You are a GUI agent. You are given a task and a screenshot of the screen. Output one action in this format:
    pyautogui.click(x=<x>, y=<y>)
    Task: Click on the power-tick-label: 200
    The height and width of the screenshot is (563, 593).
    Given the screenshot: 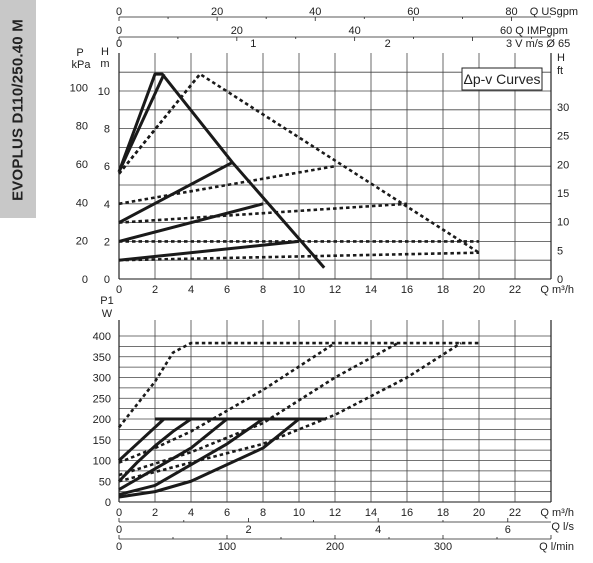 What is the action you would take?
    pyautogui.click(x=102, y=420)
    